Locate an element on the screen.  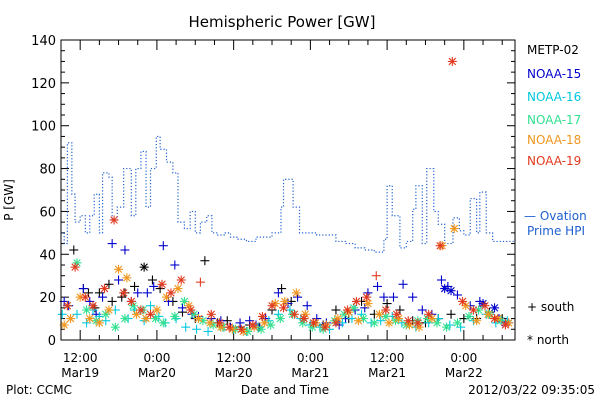
x-tick-day-label: Mar19 is located at coordinates (80, 373).